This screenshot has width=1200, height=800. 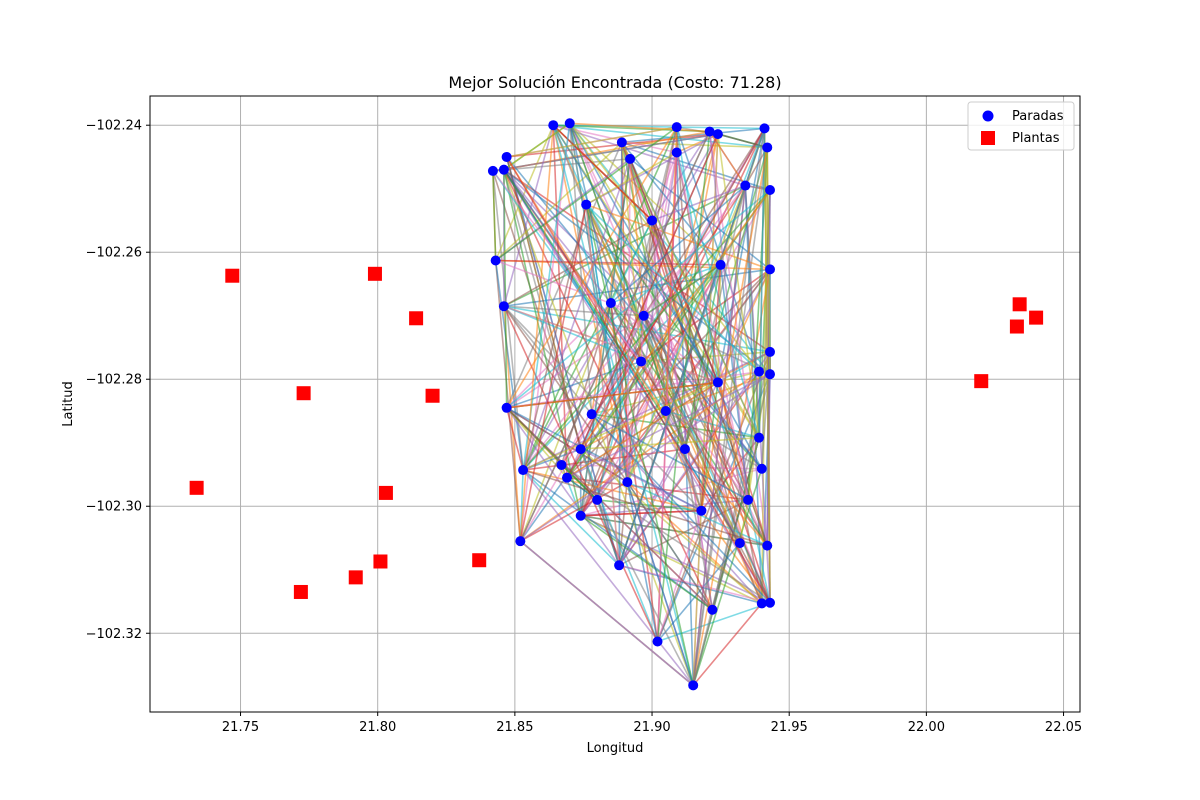 I want to click on y-tick-label: −102.26, so click(x=114, y=253).